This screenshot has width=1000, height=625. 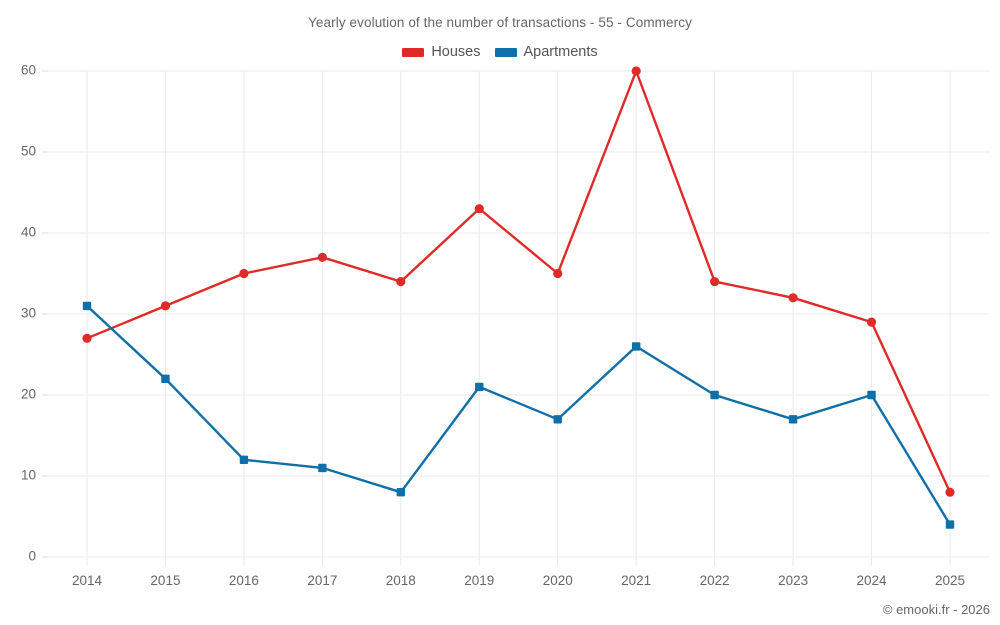 I want to click on data-point-apartments-2021, so click(x=636, y=346).